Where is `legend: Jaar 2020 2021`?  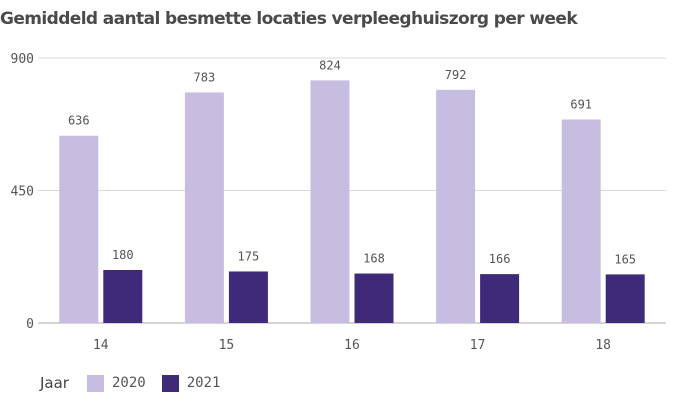
legend: Jaar 2020 2021 is located at coordinates (138, 383).